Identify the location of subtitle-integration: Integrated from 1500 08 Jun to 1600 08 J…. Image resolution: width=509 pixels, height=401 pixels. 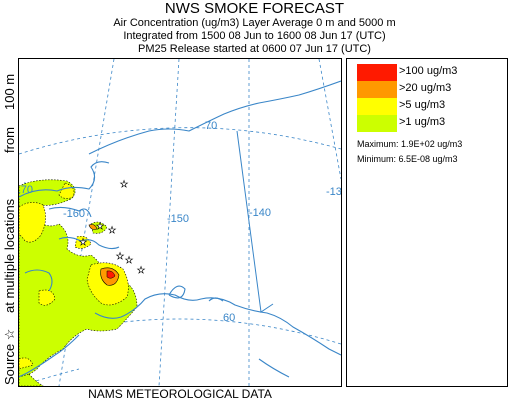
(254, 36).